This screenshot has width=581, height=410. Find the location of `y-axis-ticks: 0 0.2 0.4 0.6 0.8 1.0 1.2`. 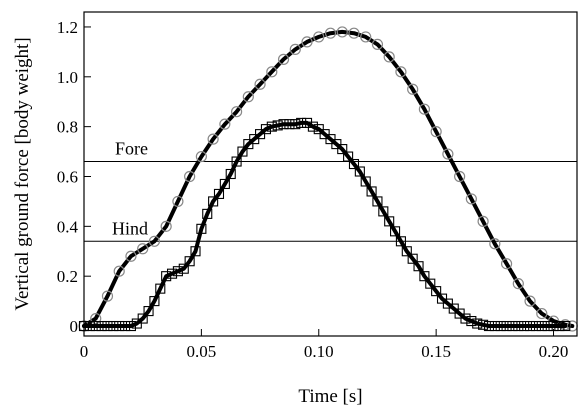

y-axis-ticks: 0 0.2 0.4 0.6 0.8 1.0 1.2 is located at coordinates (74, 177).